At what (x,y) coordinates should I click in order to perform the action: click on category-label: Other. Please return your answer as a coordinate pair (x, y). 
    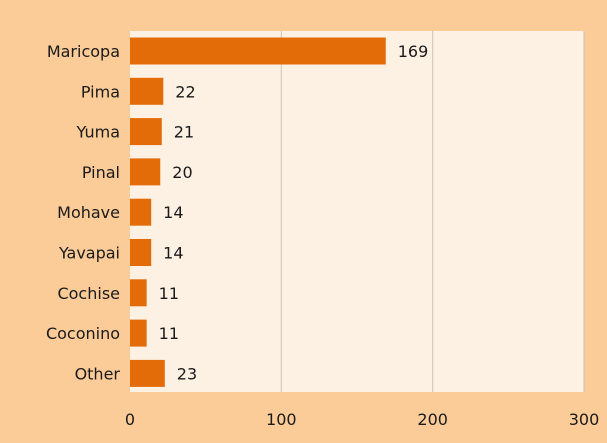
    Looking at the image, I should click on (98, 373).